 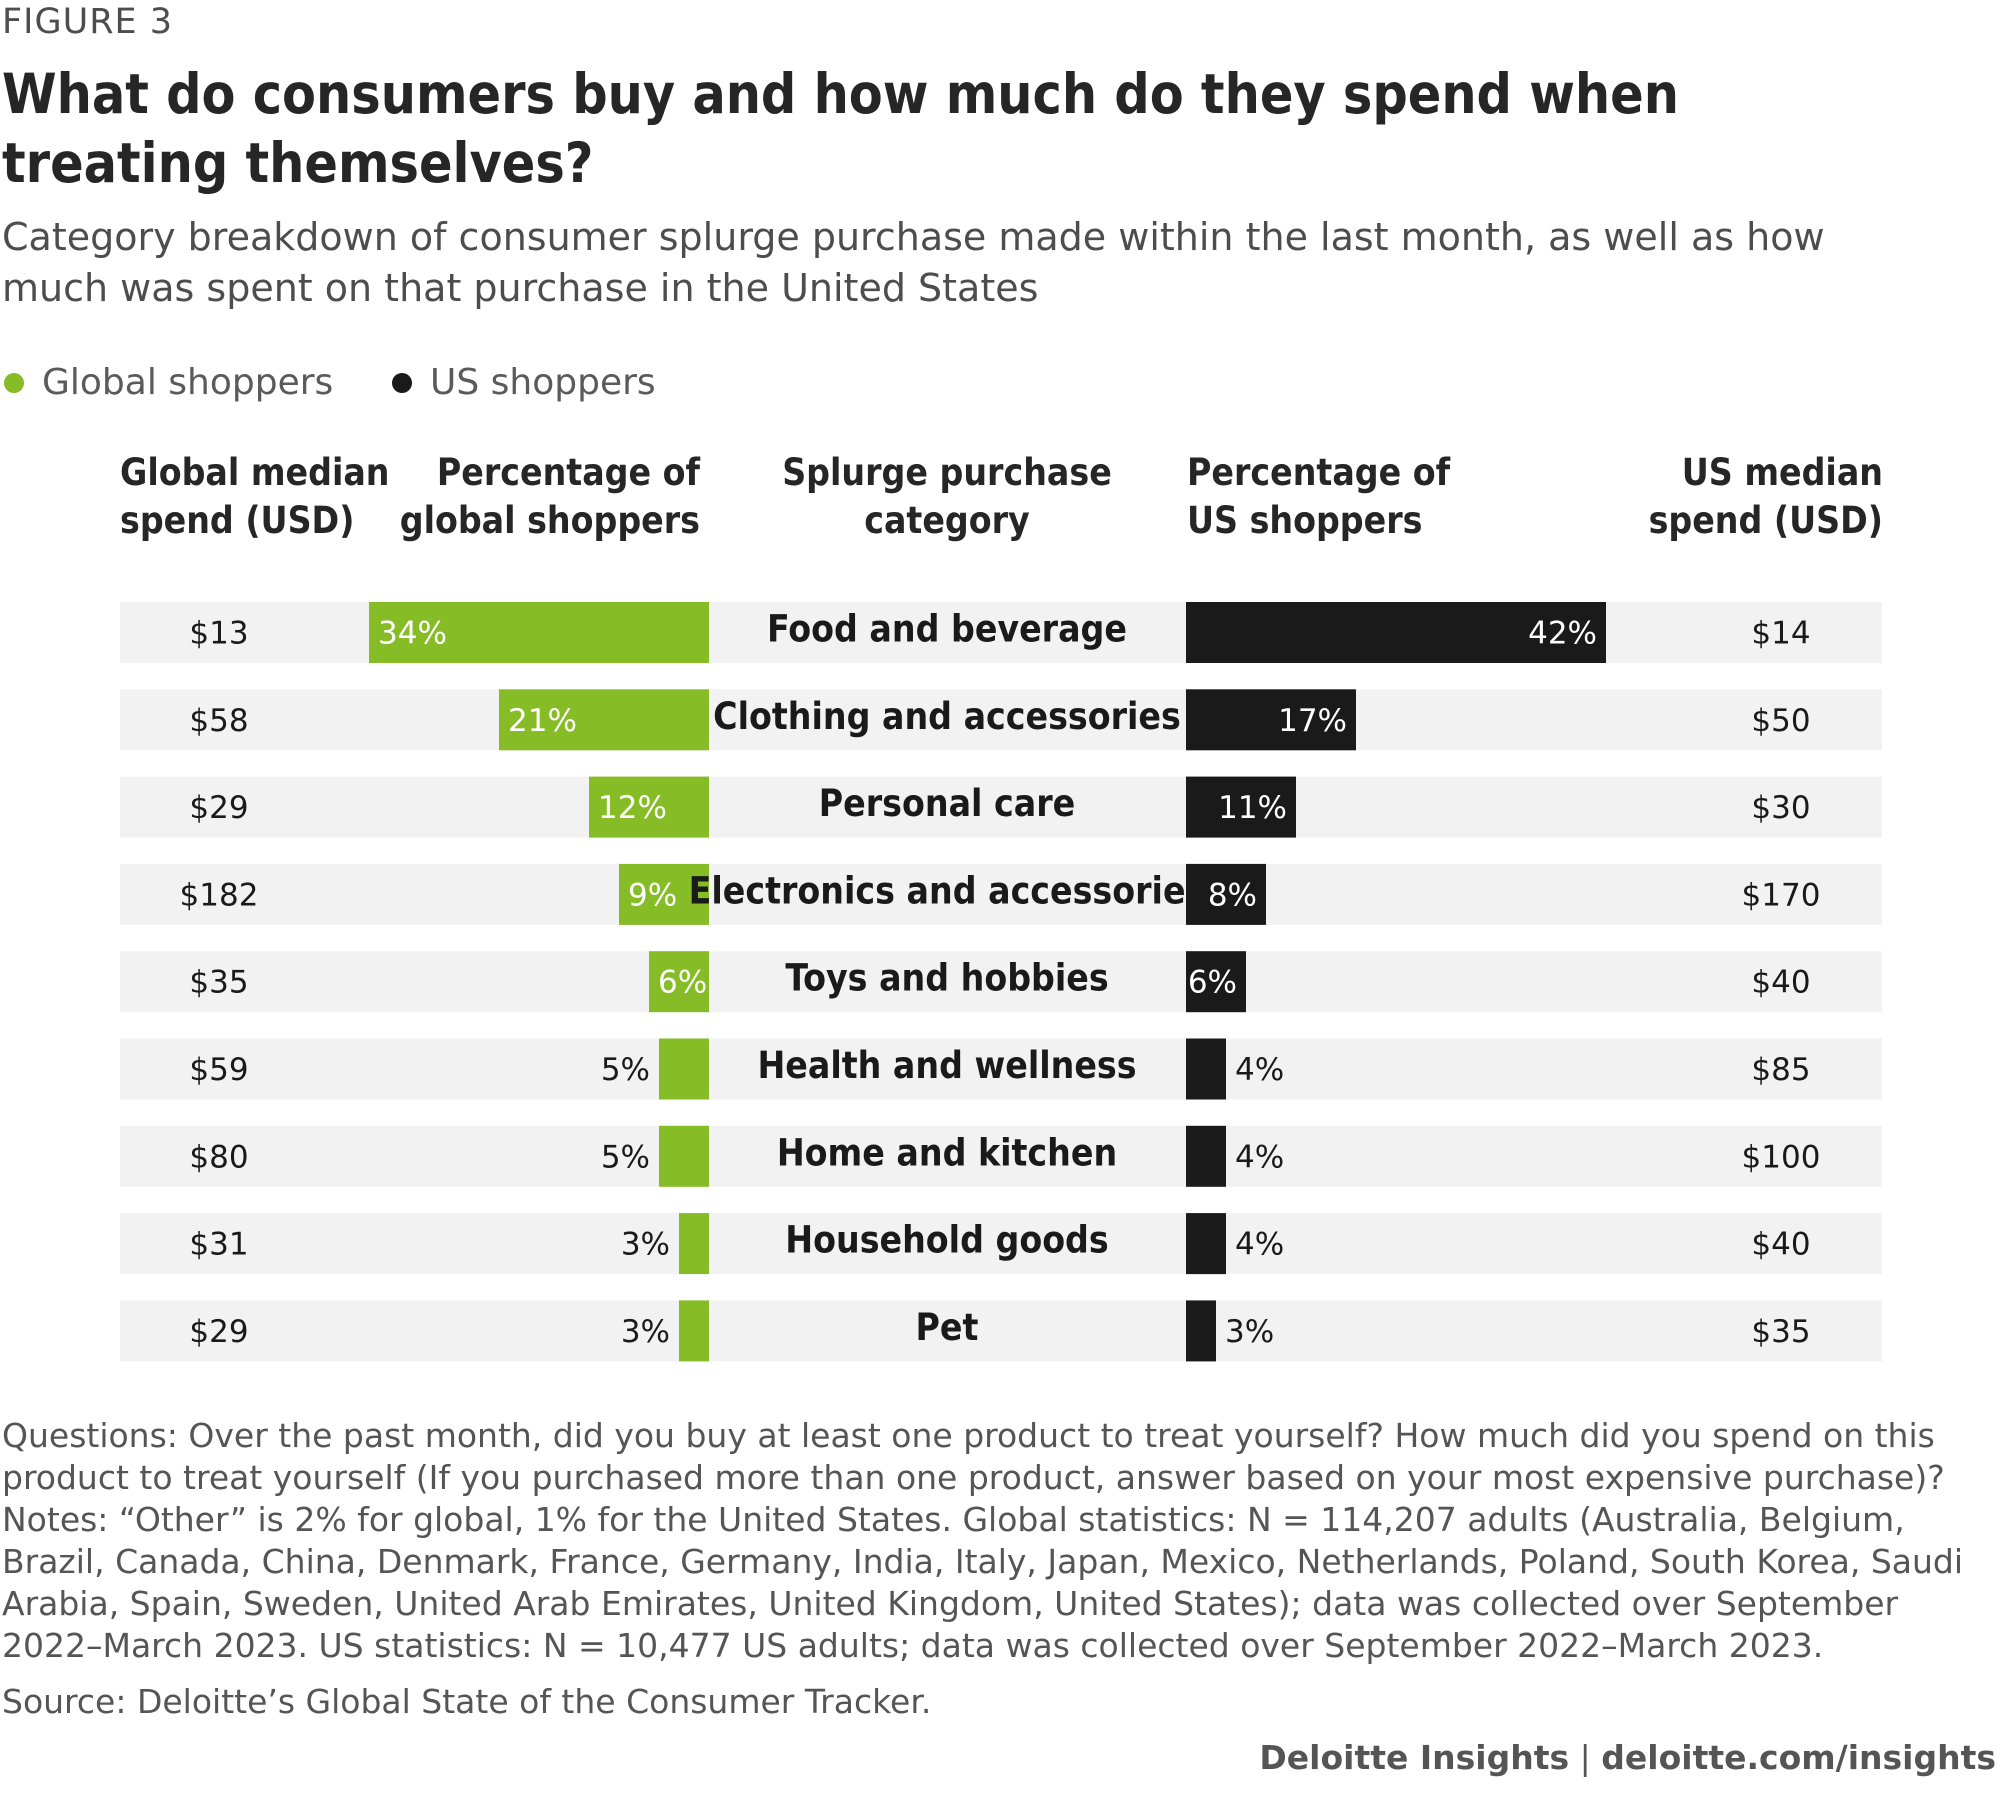 I want to click on column-header-1-line-2: spend (USD), so click(x=237, y=520).